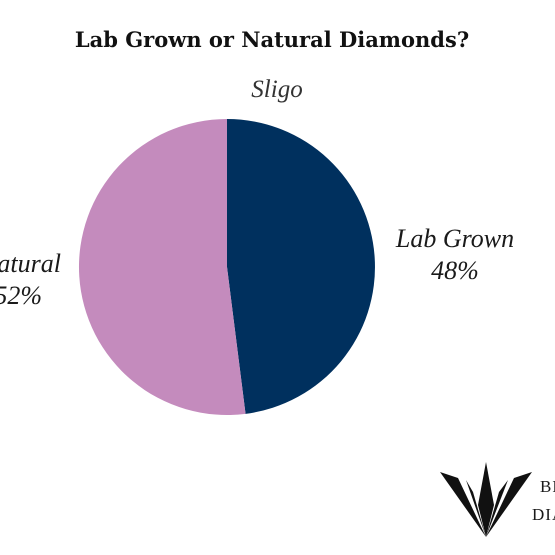 The width and height of the screenshot is (555, 555). What do you see at coordinates (276, 89) in the screenshot?
I see `chart-subtitle: Sligo` at bounding box center [276, 89].